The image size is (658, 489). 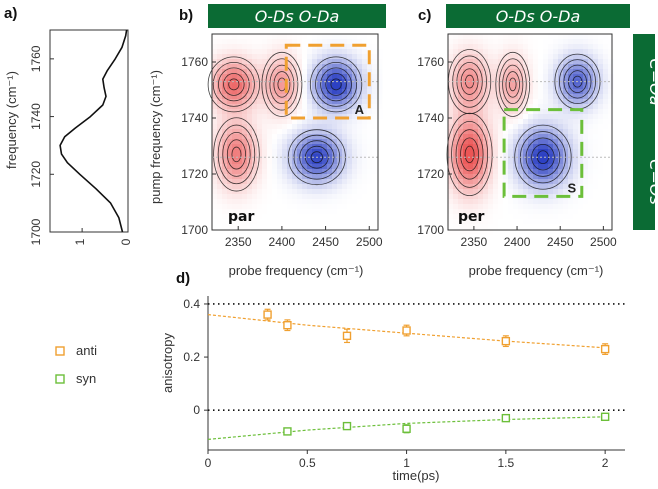 I want to click on panel-b-ylabel: pump frequency (cm⁻¹), so click(x=155, y=137).